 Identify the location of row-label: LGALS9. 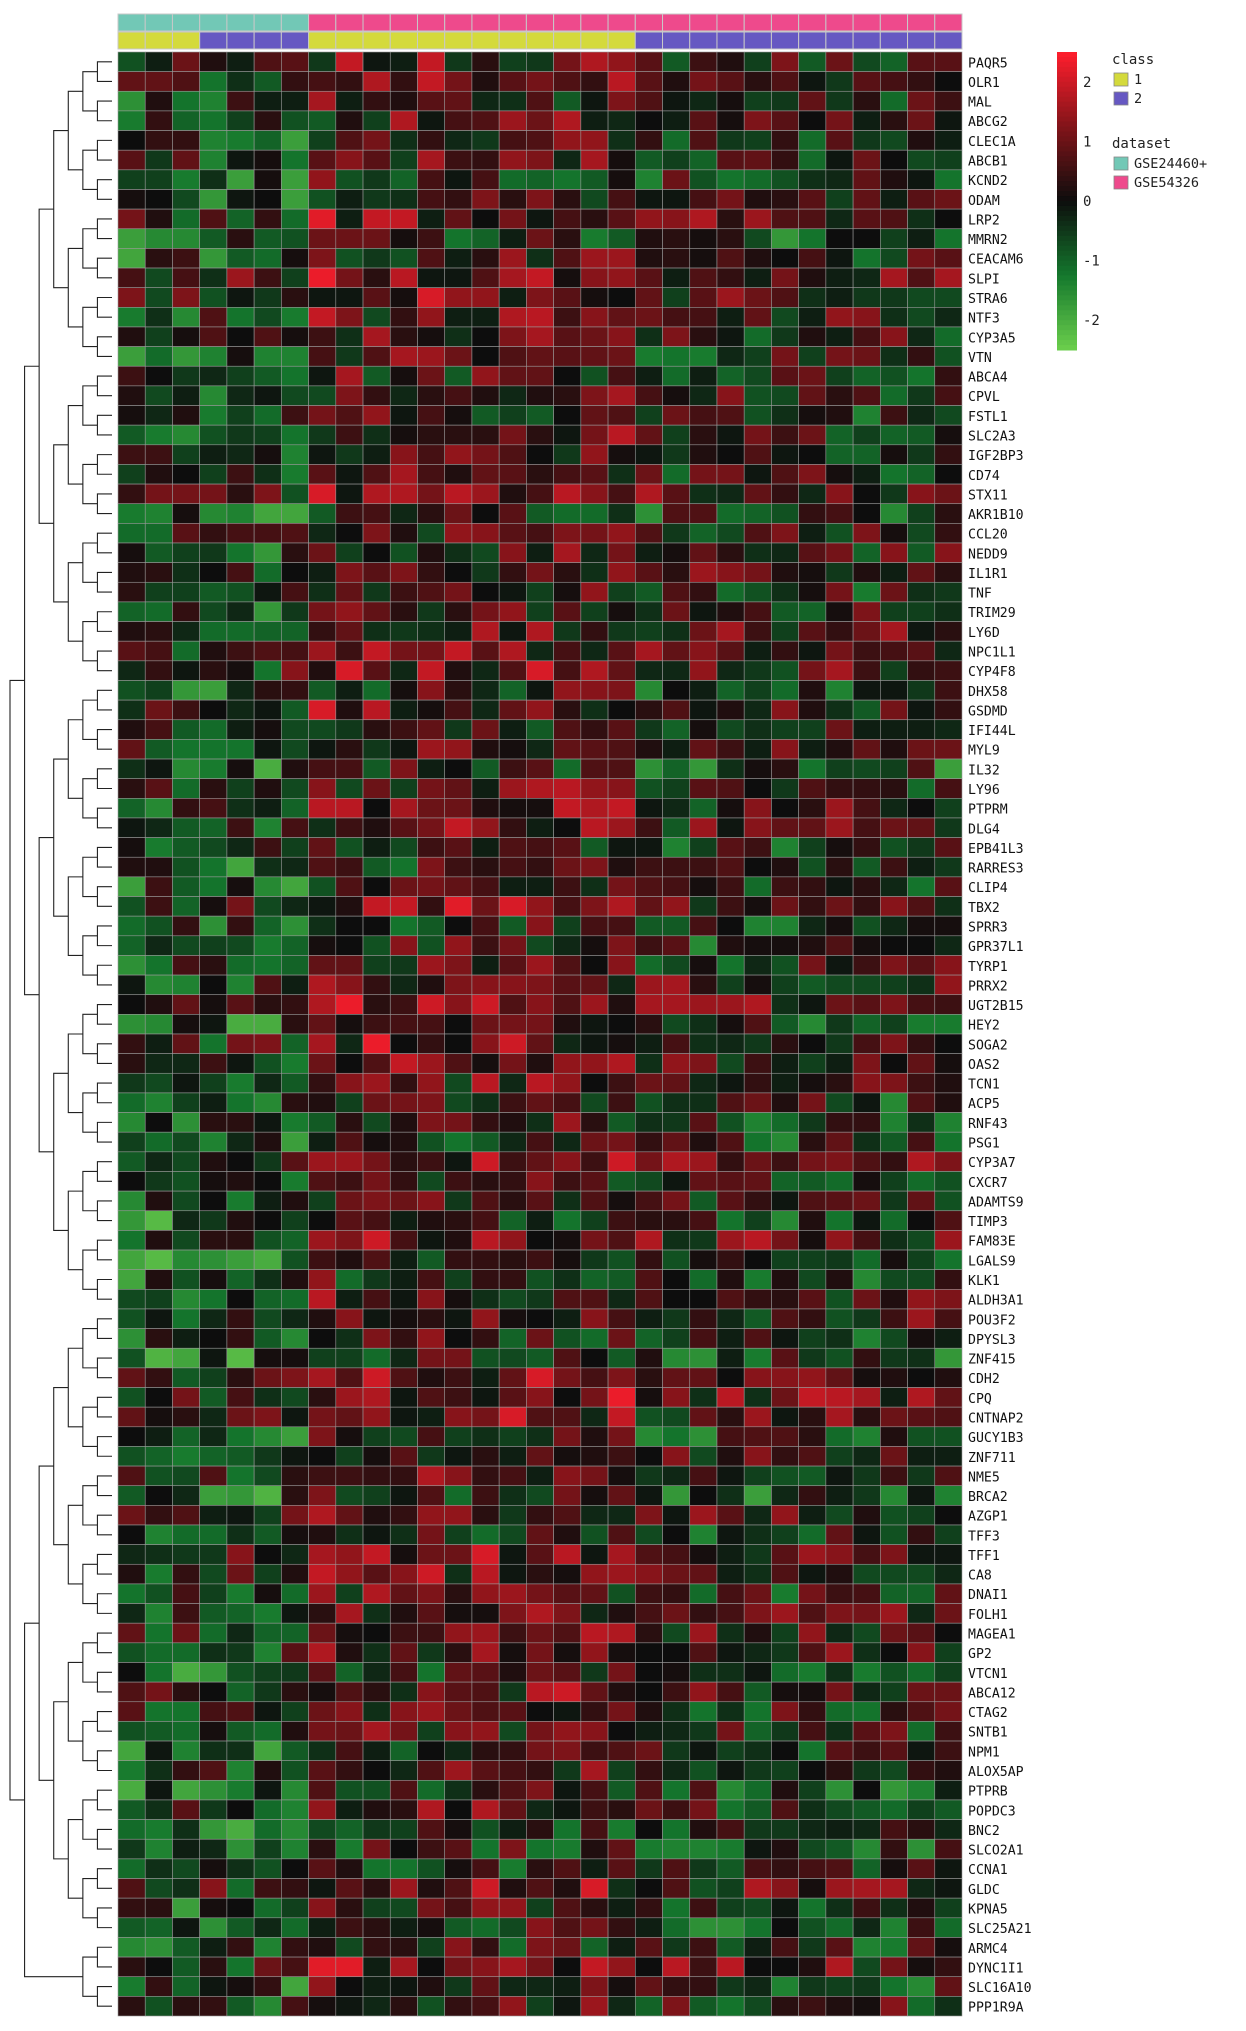
(992, 1261).